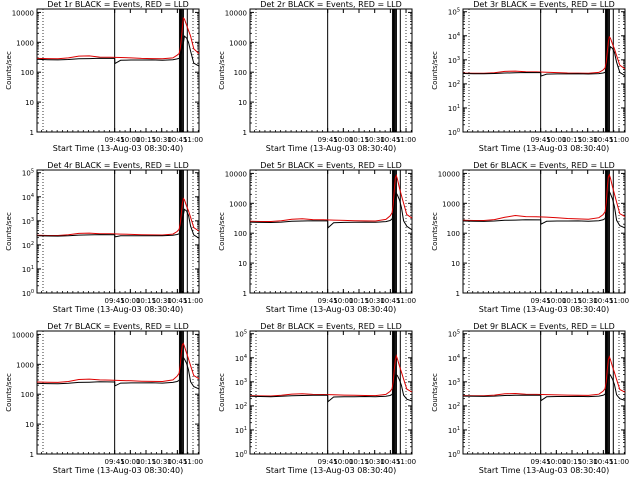 The image size is (640, 480). What do you see at coordinates (458, 294) in the screenshot?
I see `y-tick-label: 1` at bounding box center [458, 294].